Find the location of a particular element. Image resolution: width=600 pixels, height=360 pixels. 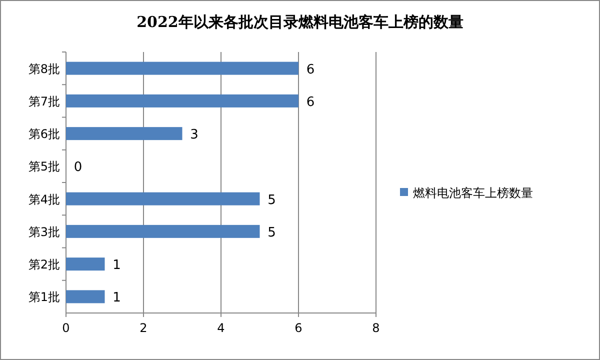

x-tick-label: 6 is located at coordinates (298, 328).